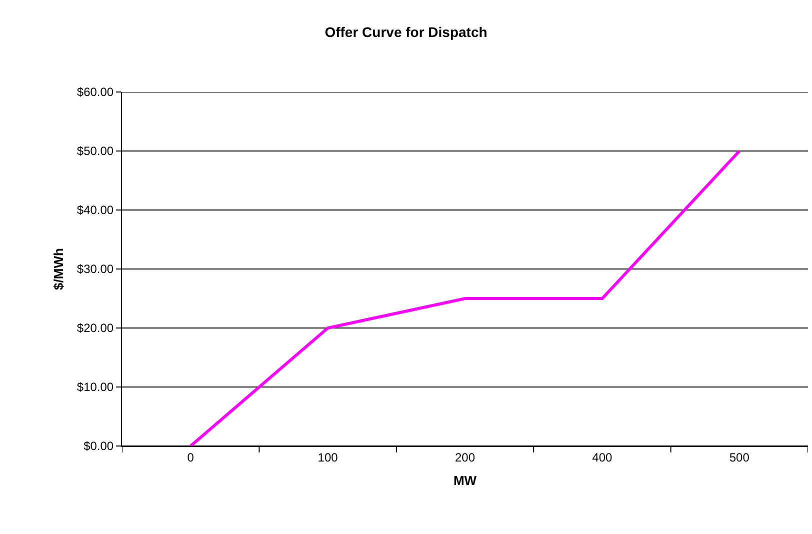 The width and height of the screenshot is (812, 534). What do you see at coordinates (95, 92) in the screenshot?
I see `y-tick-label: $60.00` at bounding box center [95, 92].